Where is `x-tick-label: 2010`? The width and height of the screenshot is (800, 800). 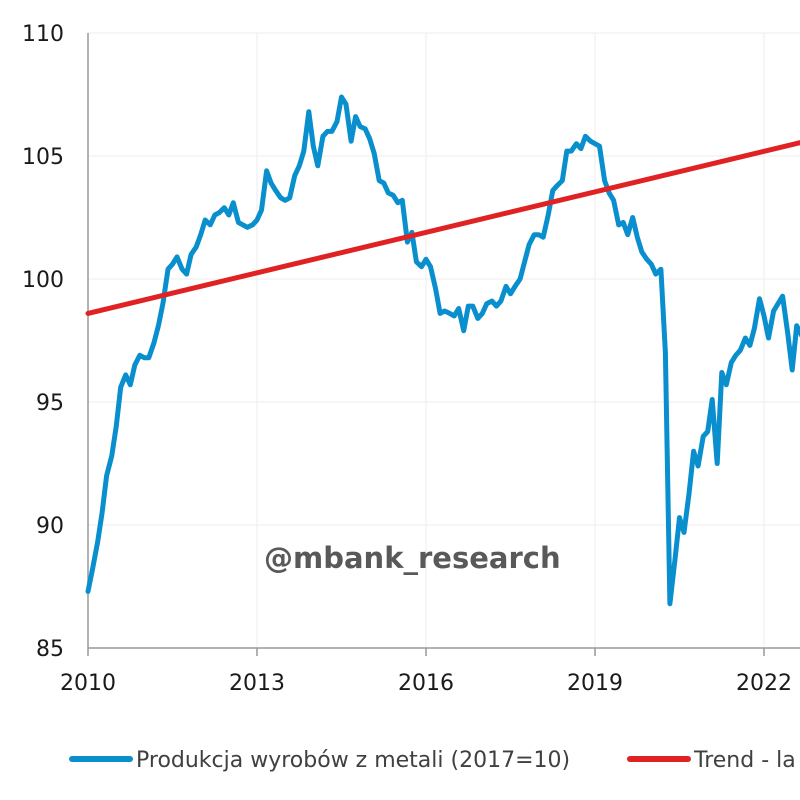
x-tick-label: 2010 is located at coordinates (88, 683).